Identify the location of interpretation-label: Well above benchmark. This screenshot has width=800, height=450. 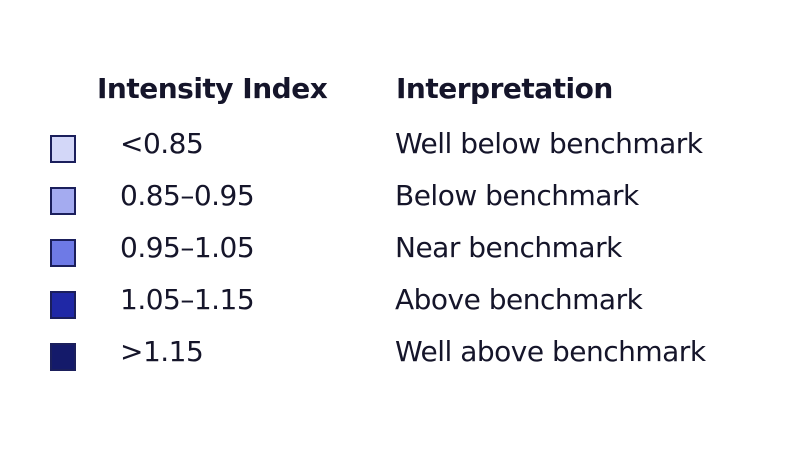
(550, 351).